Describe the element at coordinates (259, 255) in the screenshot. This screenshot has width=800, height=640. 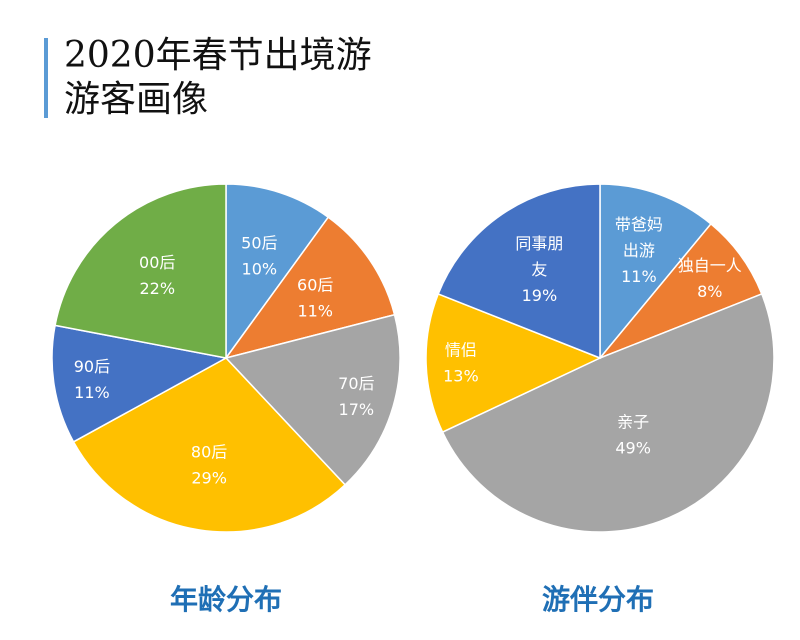
I see `slice-label: 50后 10%` at that location.